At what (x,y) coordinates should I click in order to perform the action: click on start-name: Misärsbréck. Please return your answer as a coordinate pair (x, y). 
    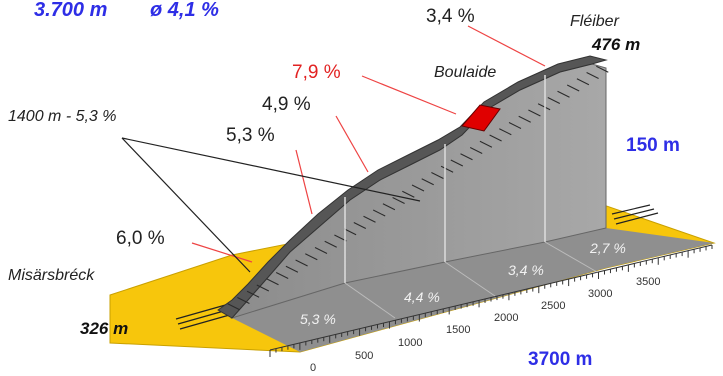
    Looking at the image, I should click on (51, 275).